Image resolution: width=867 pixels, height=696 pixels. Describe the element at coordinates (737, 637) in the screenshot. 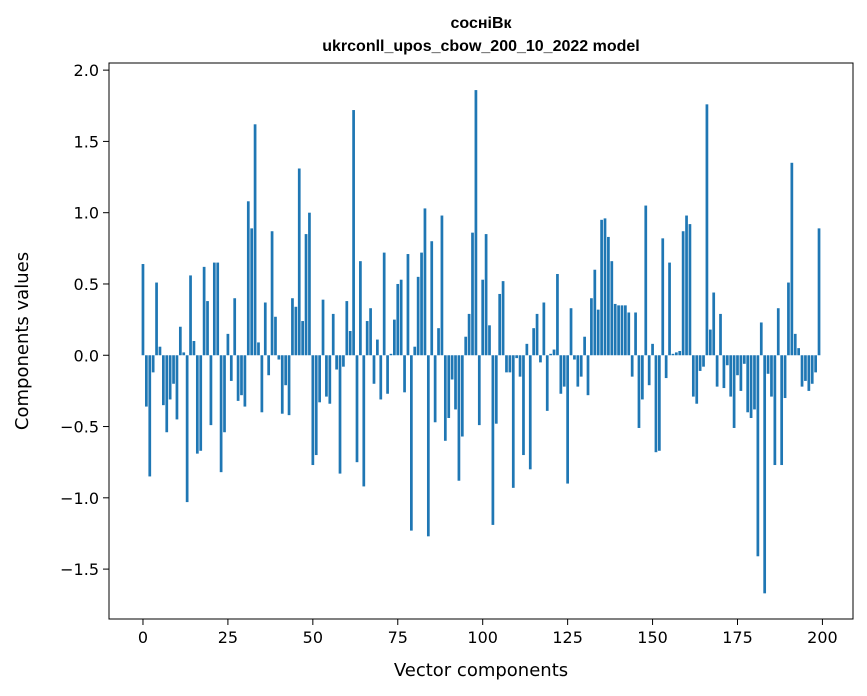

I see `x-tick-label: 175` at that location.